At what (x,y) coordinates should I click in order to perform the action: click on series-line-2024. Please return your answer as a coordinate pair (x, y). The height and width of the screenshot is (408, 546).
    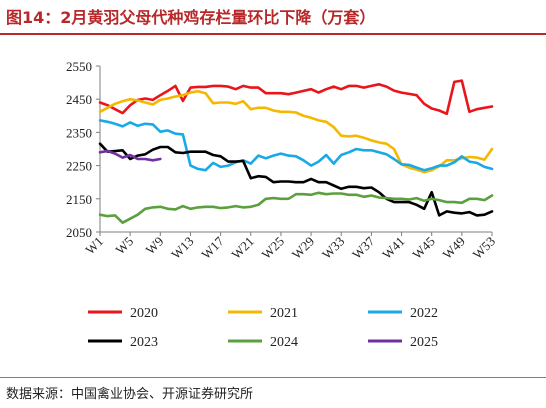
    Looking at the image, I should click on (296, 207).